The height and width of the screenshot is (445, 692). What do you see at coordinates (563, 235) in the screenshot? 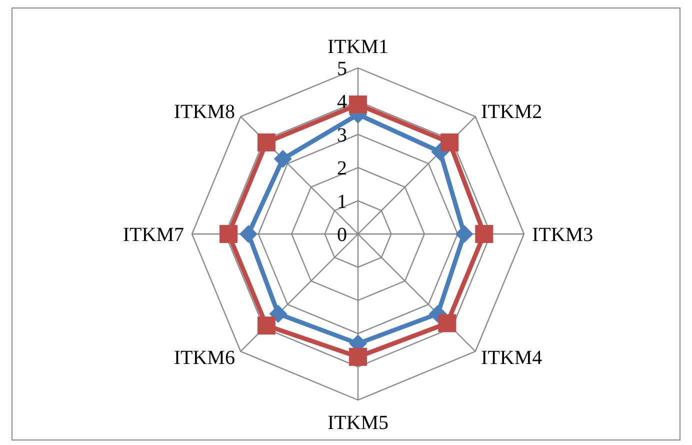
I see `spoke-label: ITKM3` at bounding box center [563, 235].